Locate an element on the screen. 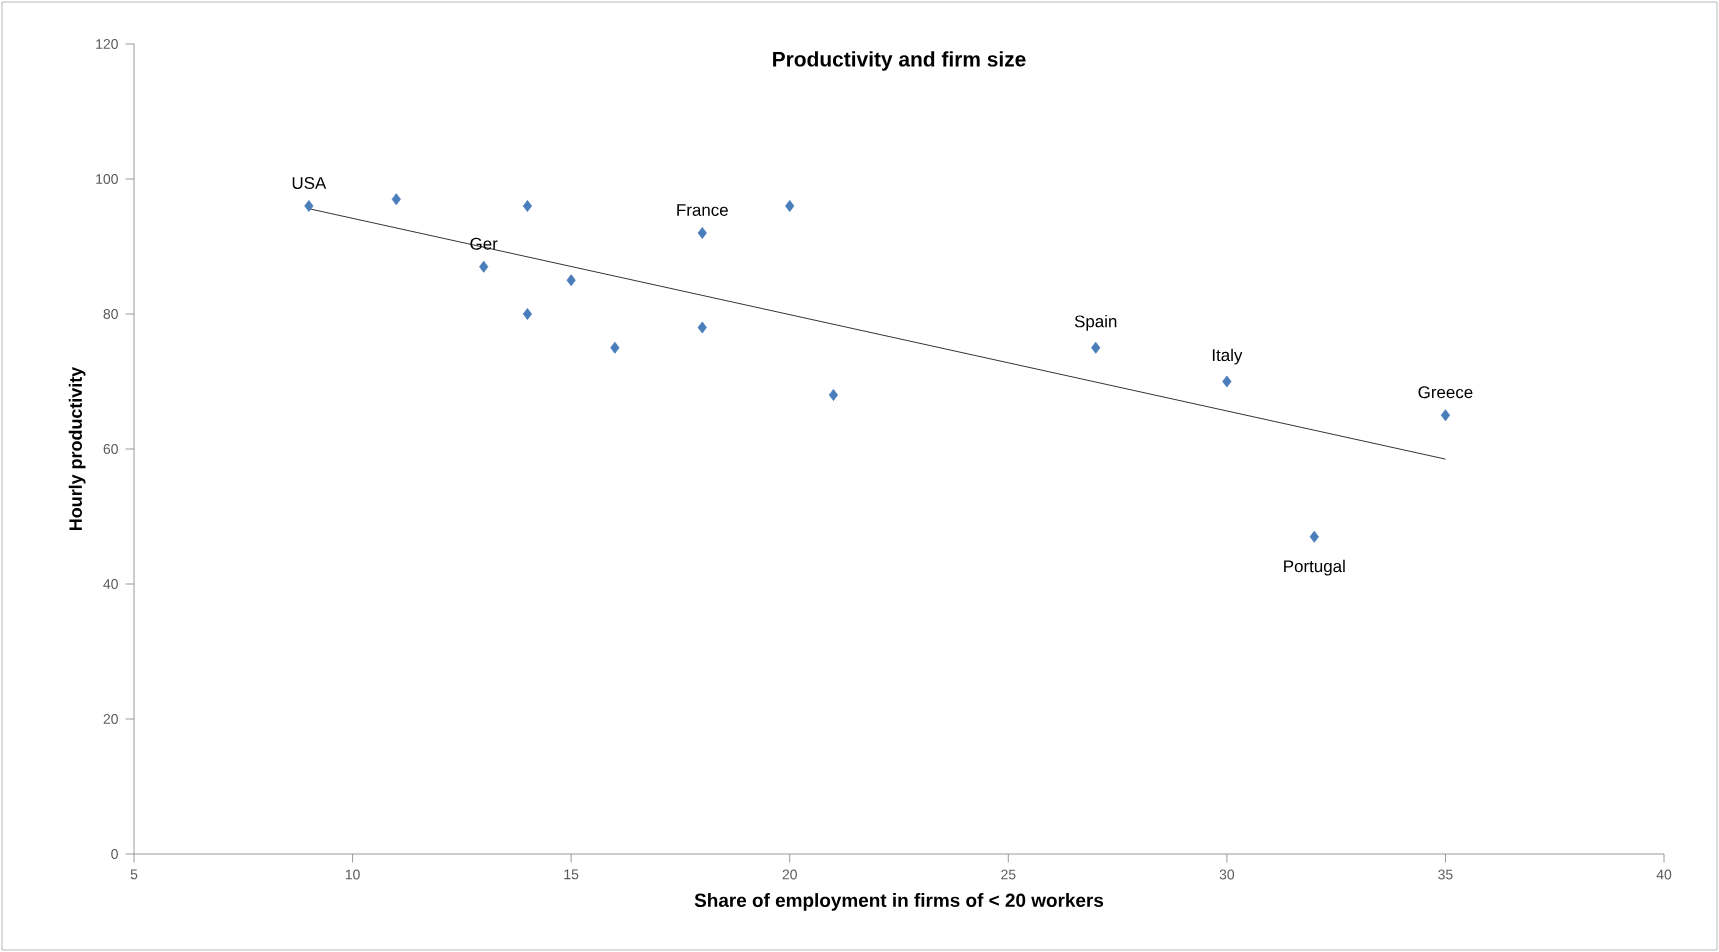 The height and width of the screenshot is (952, 1719). x-tick-label: 35 is located at coordinates (1445, 874).